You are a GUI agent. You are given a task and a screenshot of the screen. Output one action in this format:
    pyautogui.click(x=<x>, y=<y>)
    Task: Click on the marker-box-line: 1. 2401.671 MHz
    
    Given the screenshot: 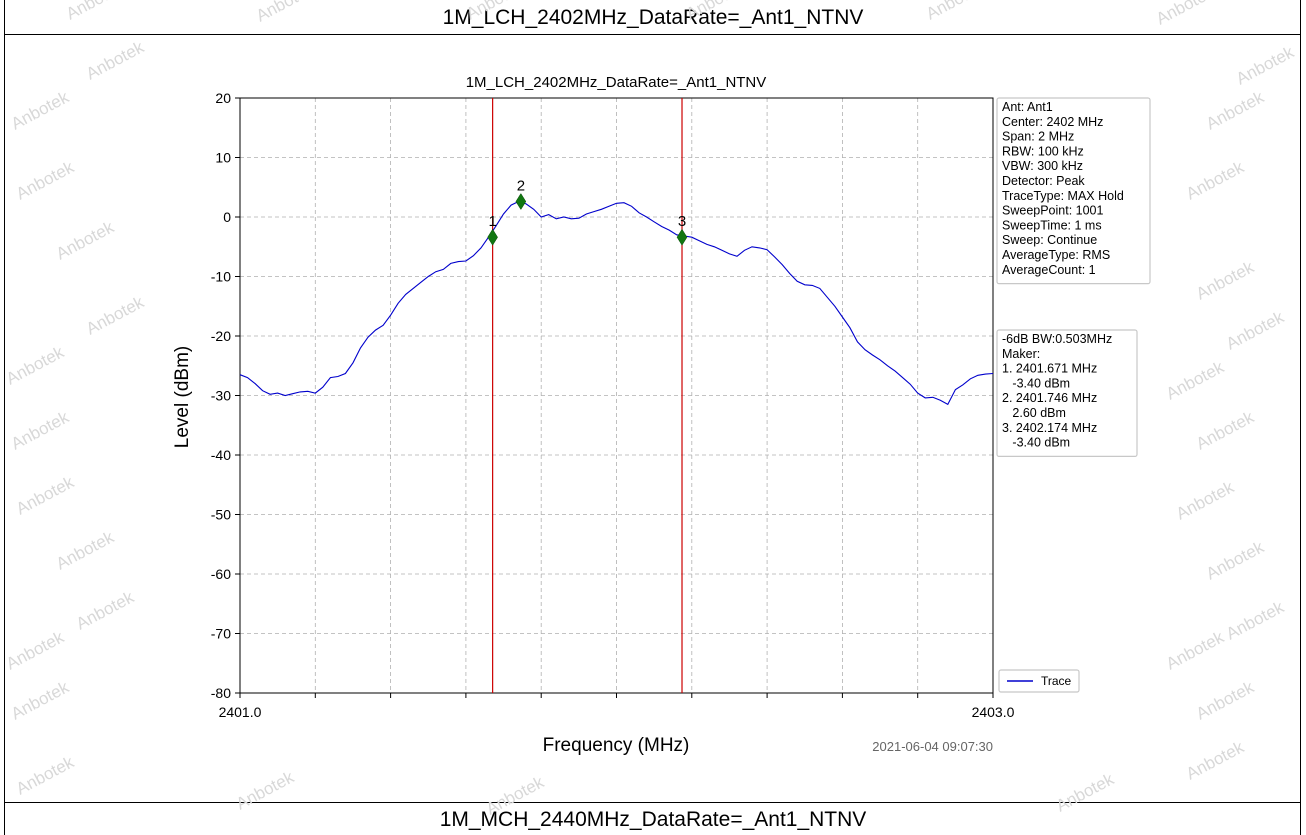 What is the action you would take?
    pyautogui.click(x=1049, y=369)
    